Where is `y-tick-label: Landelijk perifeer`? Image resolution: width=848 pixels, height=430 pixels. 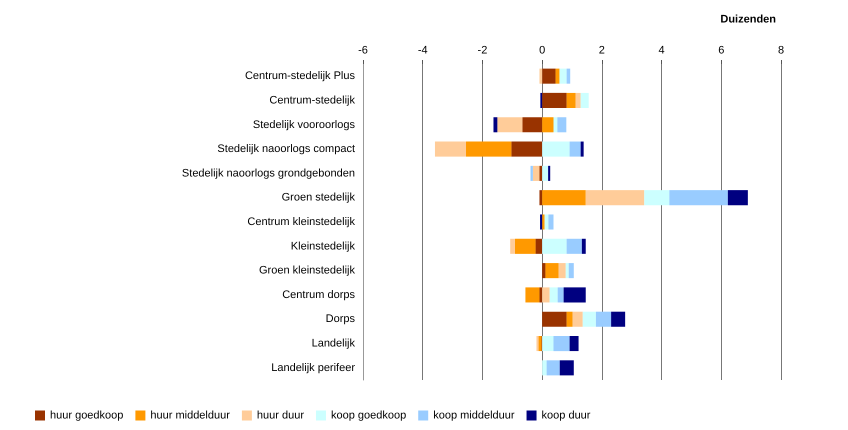
y-tick-label: Landelijk perifeer is located at coordinates (313, 368).